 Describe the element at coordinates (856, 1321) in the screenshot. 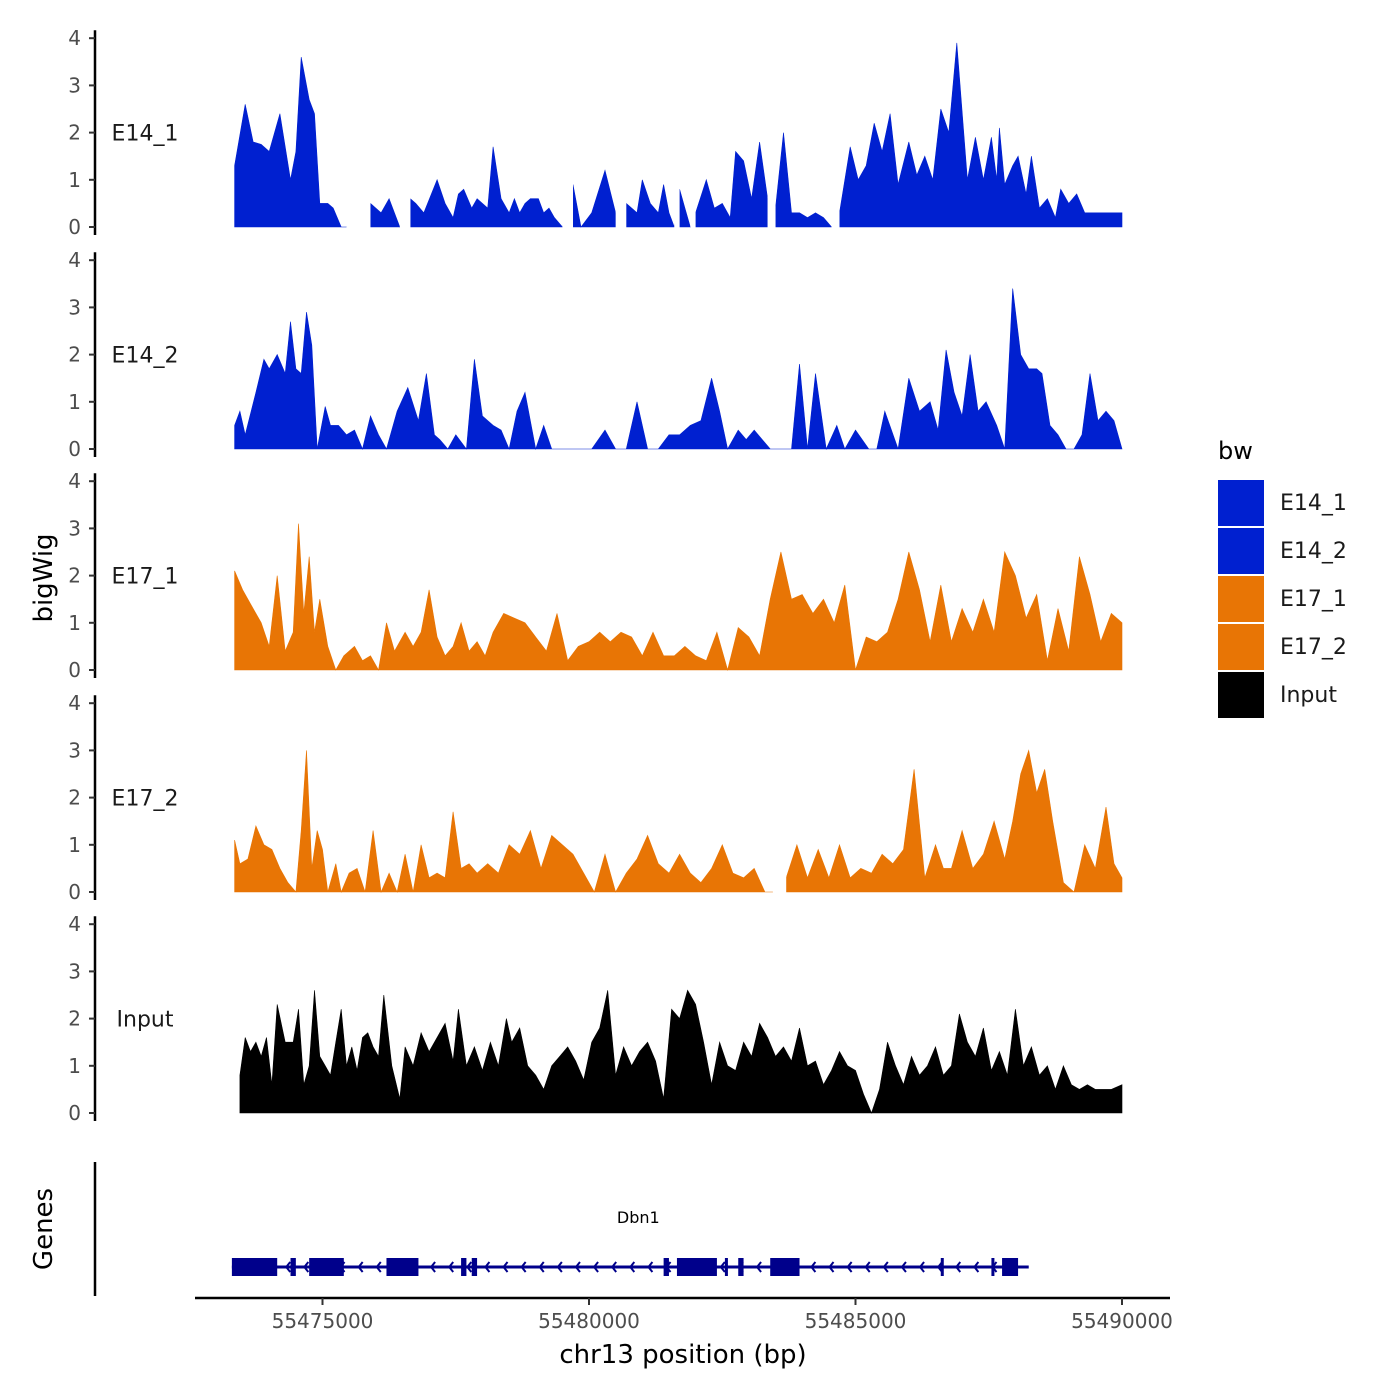

I see `x-tick-label: 55485000` at that location.